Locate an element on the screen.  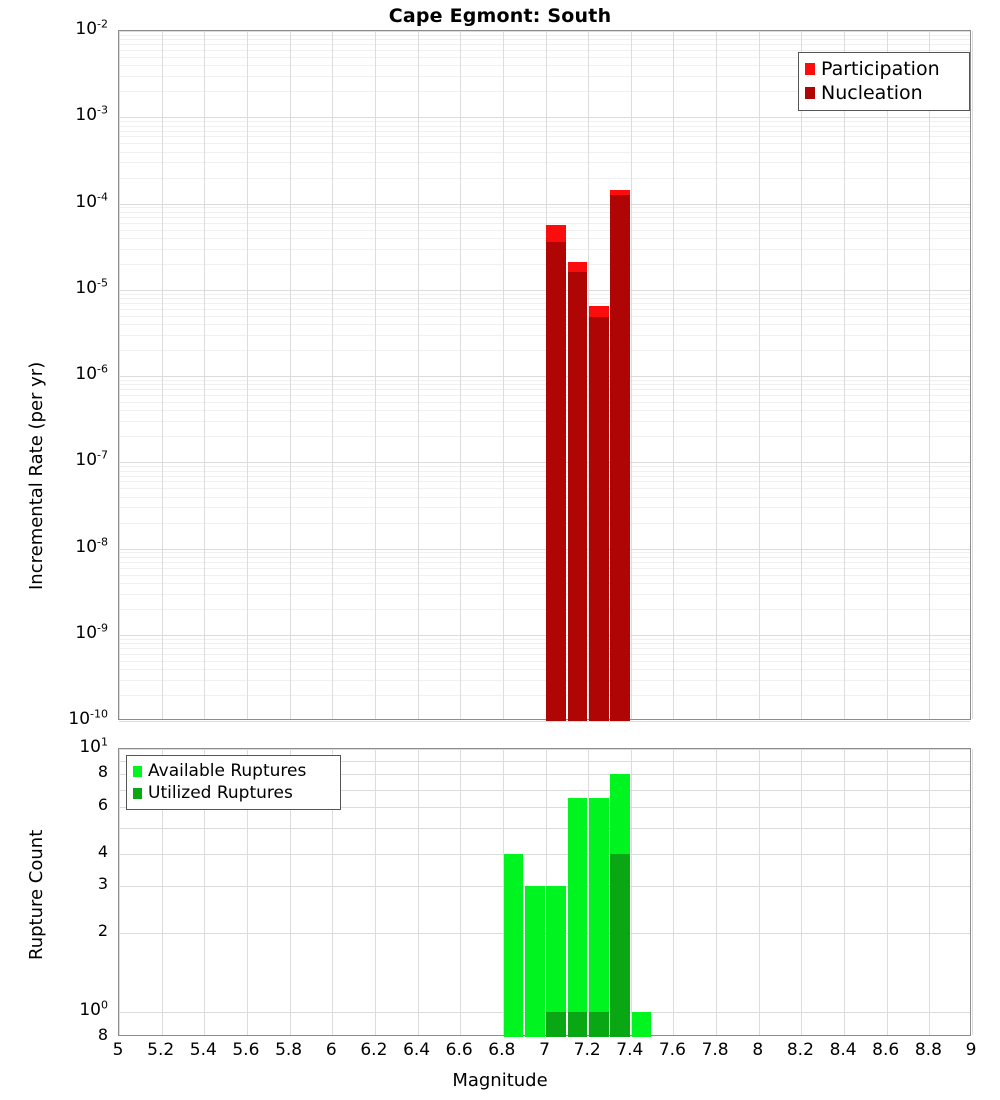
x-tick-label: 8.4 is located at coordinates (843, 1050).